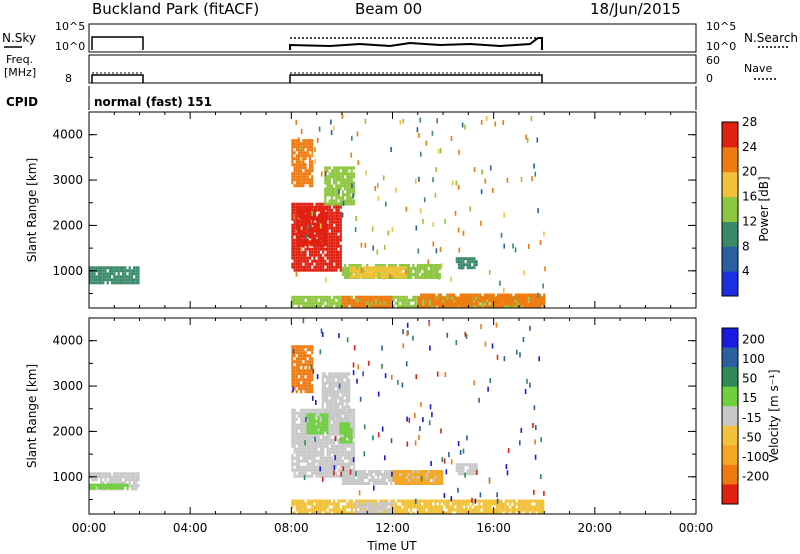 The image size is (800, 554). Describe the element at coordinates (730, 209) in the screenshot. I see `power-colorbar-frame` at that location.